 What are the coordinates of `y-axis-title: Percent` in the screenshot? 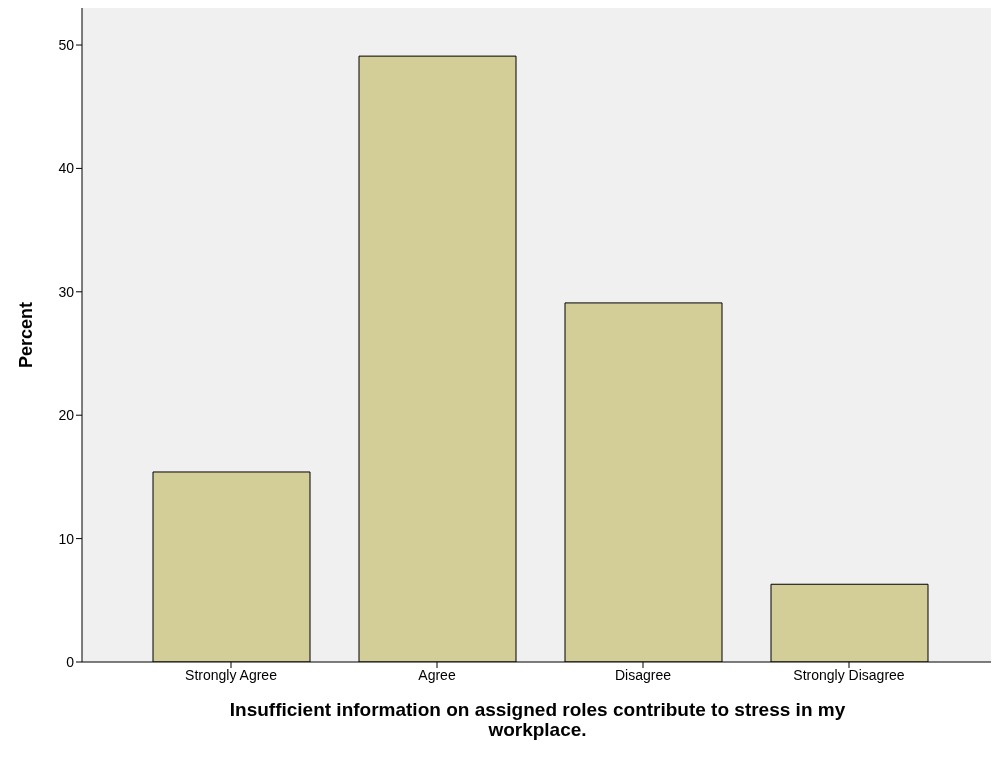 It's located at (26, 335).